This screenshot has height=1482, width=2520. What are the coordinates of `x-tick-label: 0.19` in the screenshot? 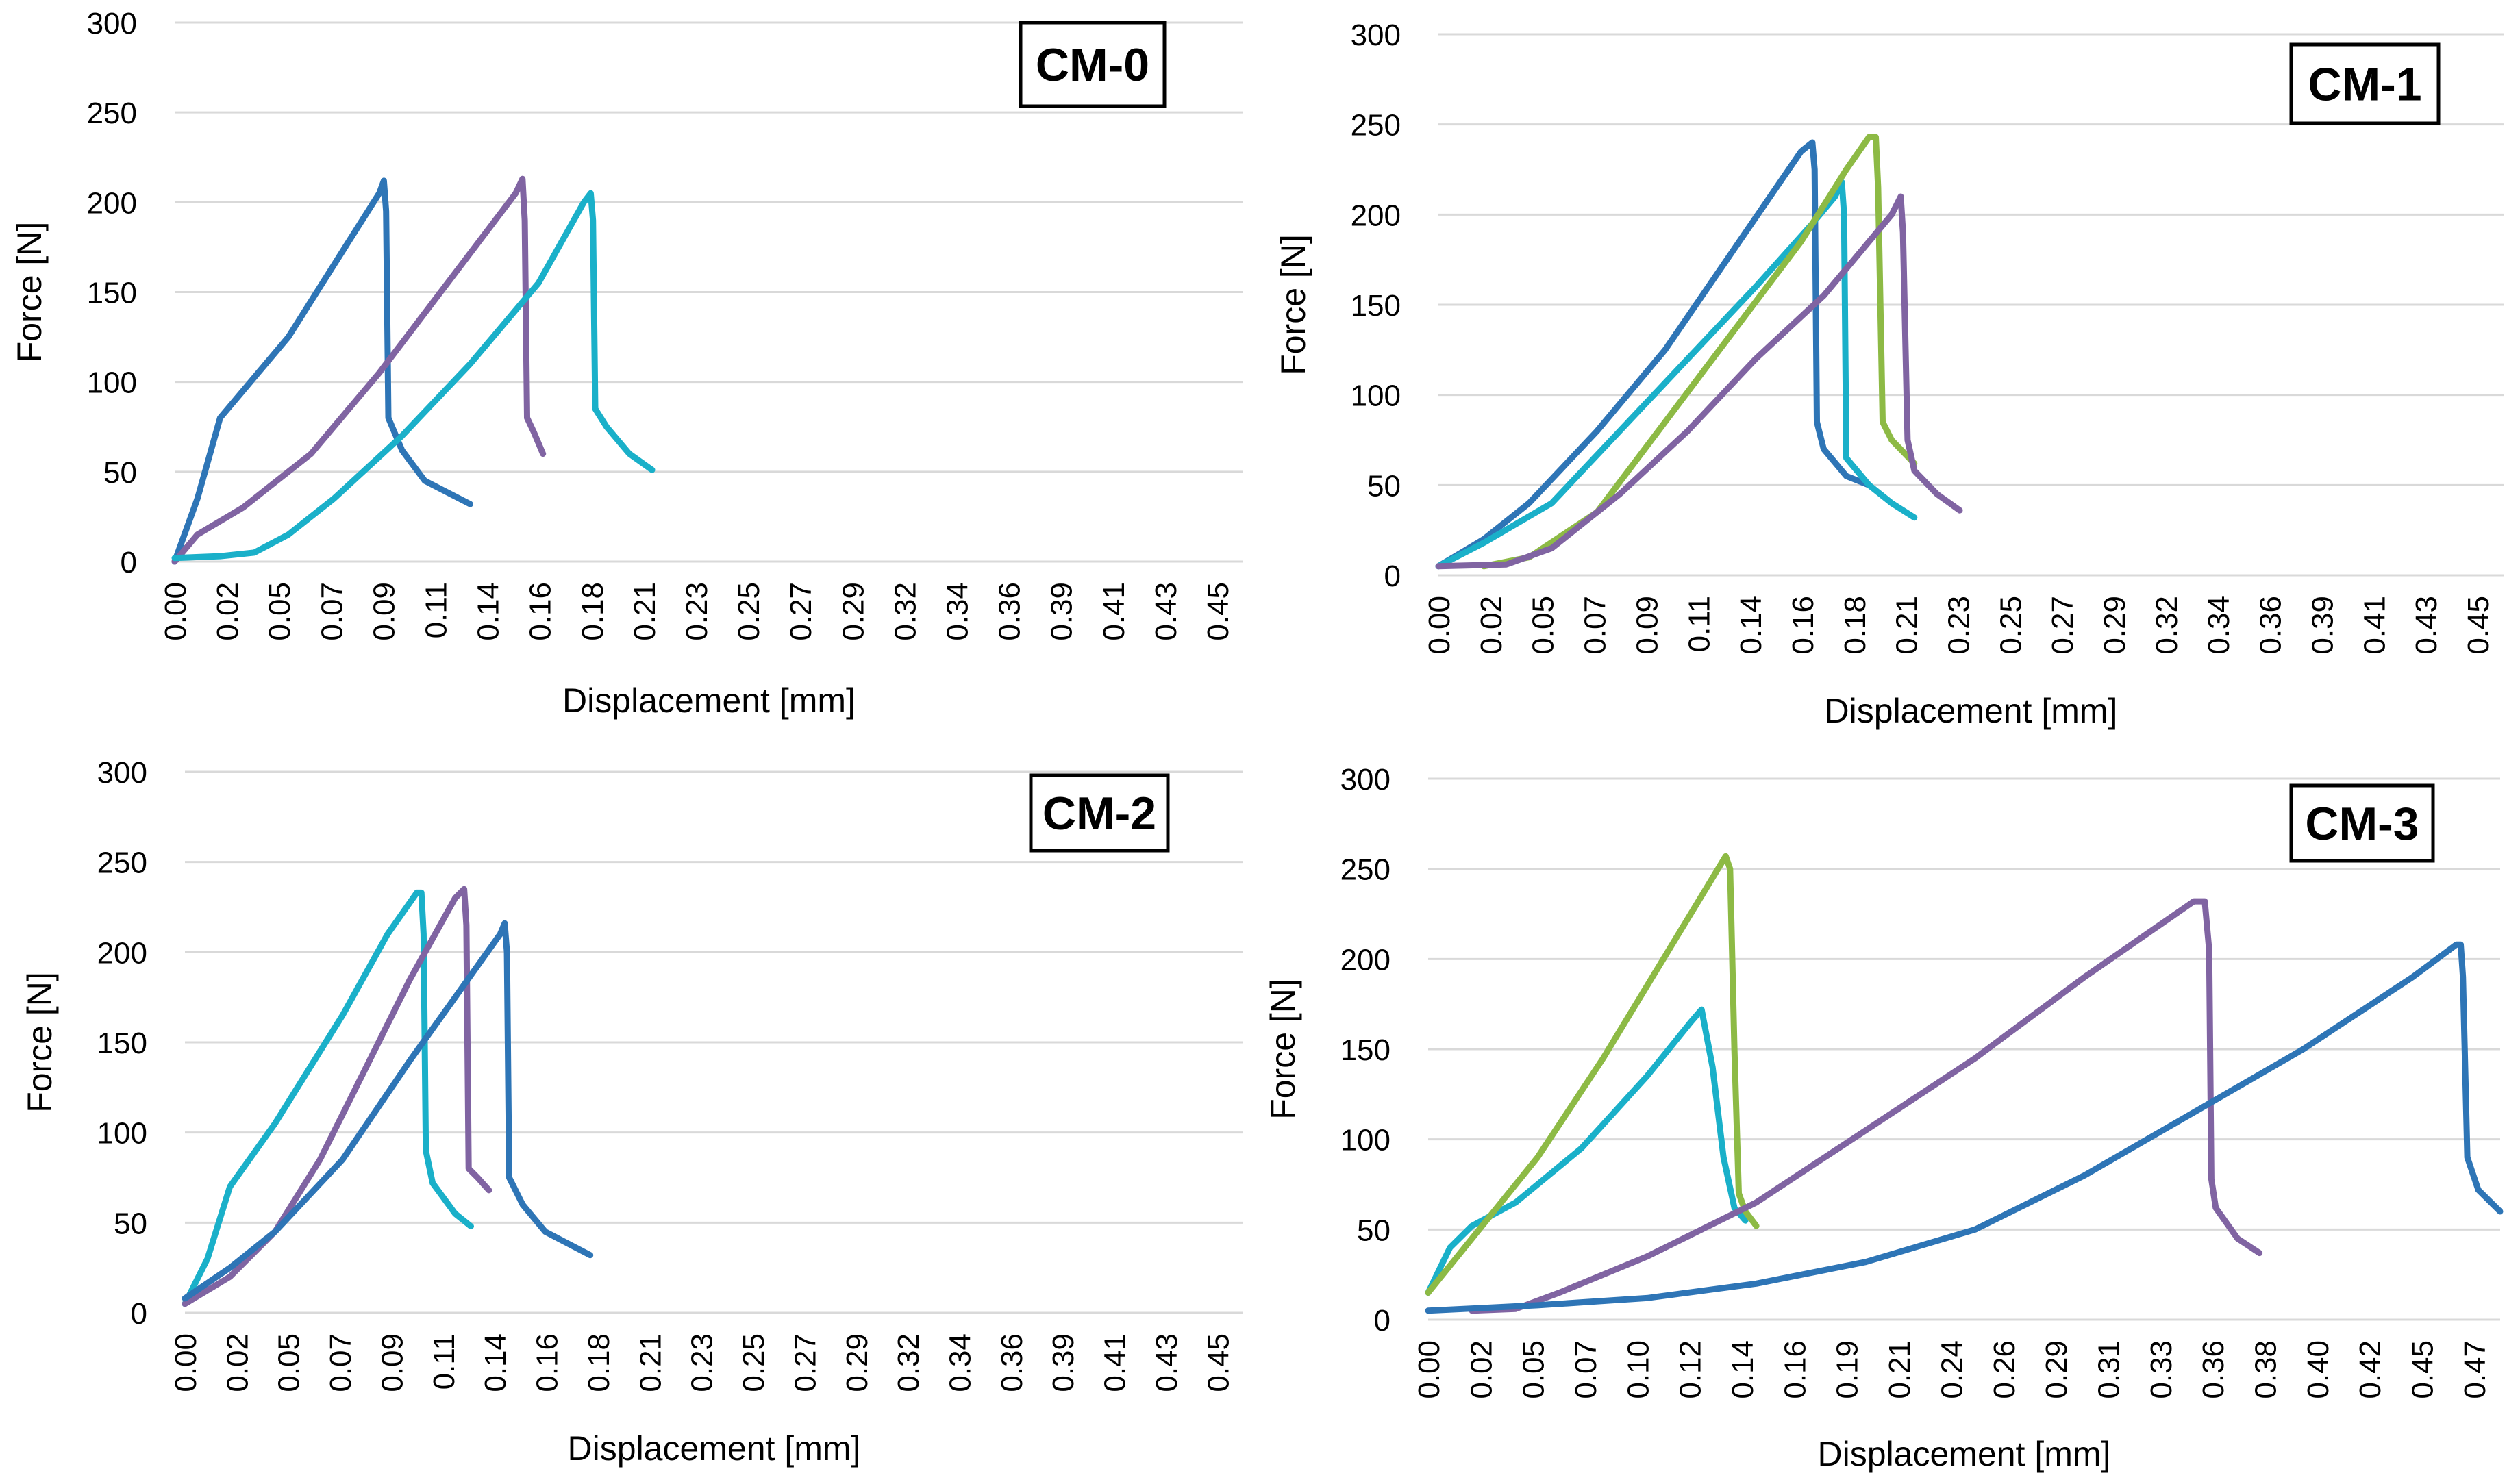 It's located at (1847, 1369).